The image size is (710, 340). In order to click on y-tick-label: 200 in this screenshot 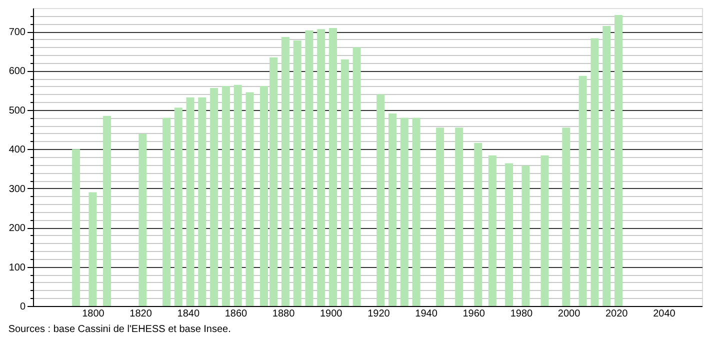, I will do `click(17, 228)`.